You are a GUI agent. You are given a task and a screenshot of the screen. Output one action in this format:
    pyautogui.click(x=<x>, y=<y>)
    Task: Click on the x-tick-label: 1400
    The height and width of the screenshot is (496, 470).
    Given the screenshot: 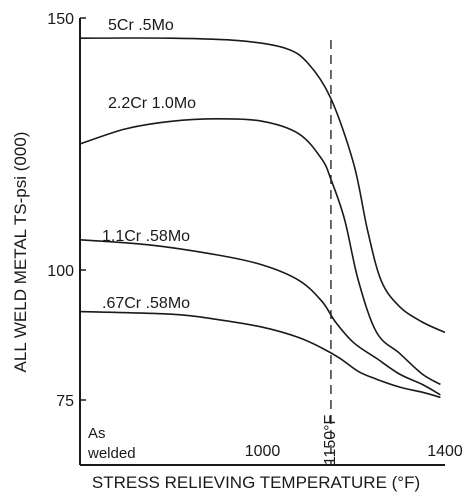 What is the action you would take?
    pyautogui.click(x=445, y=451)
    